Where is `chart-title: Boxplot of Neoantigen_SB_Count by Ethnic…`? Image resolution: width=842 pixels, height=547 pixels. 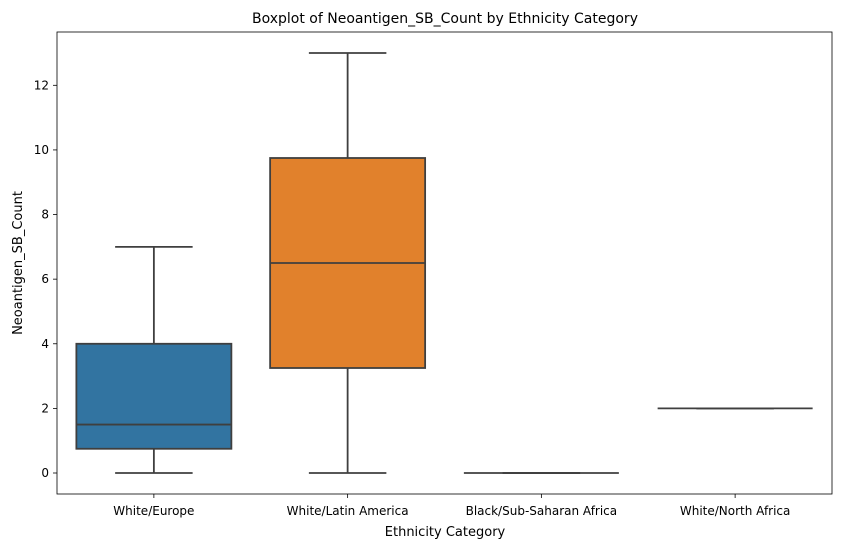
chart-title: Boxplot of Neoantigen_SB_Count by Ethnic… is located at coordinates (445, 19).